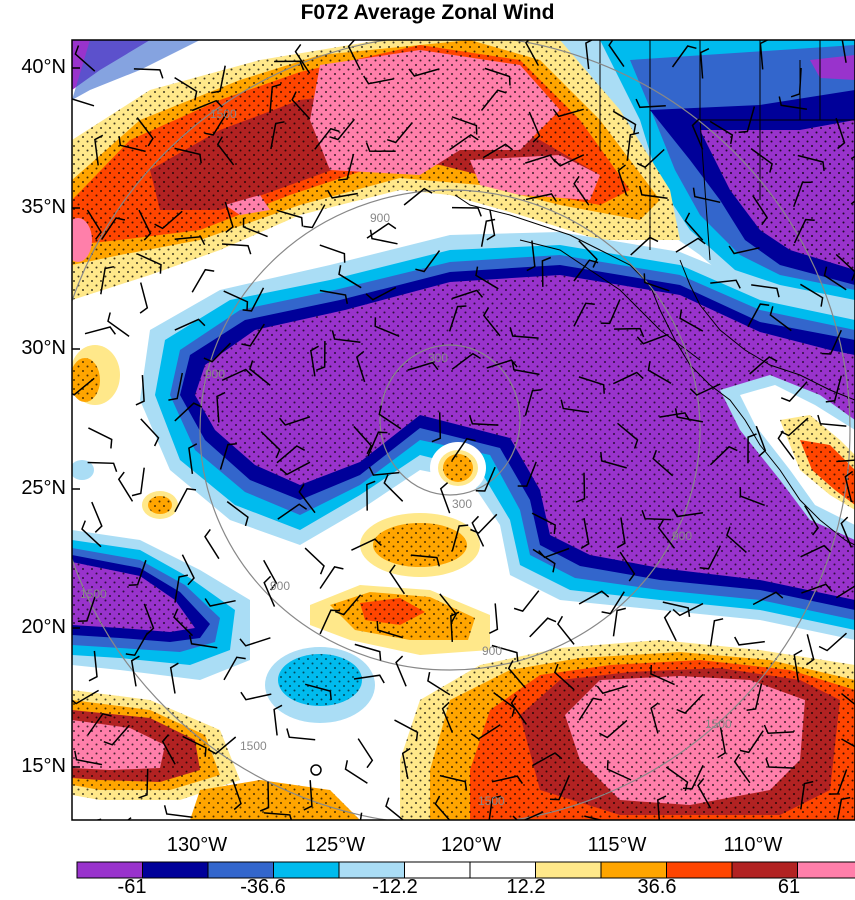  Describe the element at coordinates (197, 845) in the screenshot. I see `lon-label: 130°W` at that location.